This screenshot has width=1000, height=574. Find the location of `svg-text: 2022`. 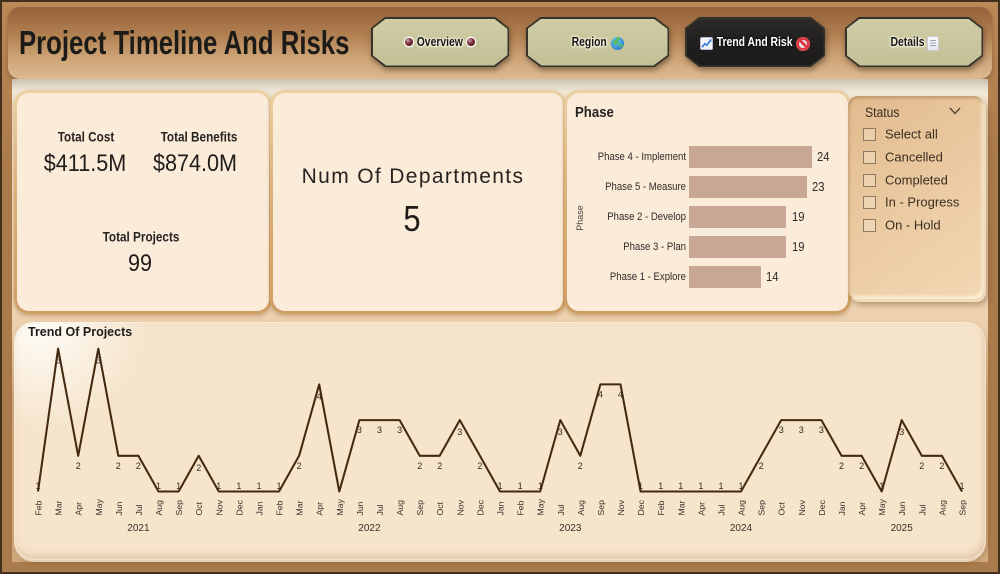

svg-text: 2022 is located at coordinates (369, 528).